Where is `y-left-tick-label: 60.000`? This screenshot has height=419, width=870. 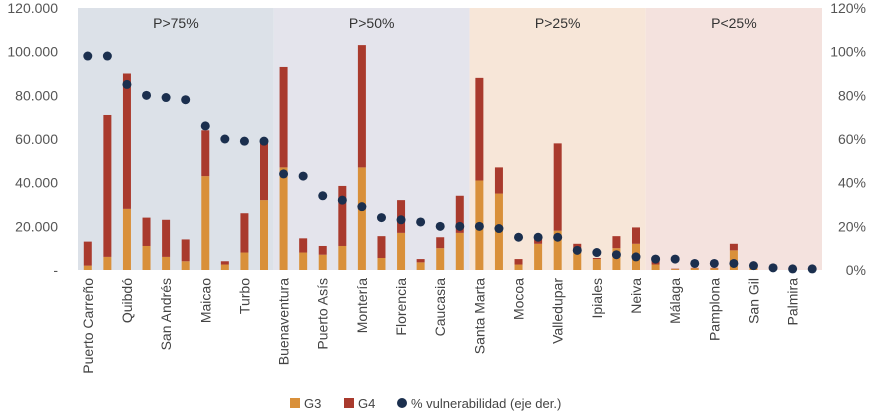
y-left-tick-label: 60.000 is located at coordinates (36, 139).